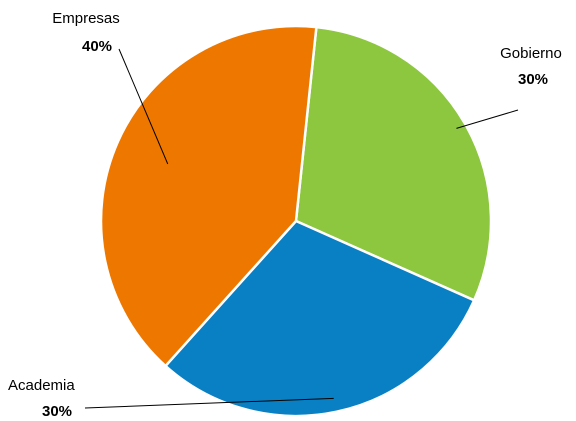 Image resolution: width=576 pixels, height=421 pixels. What do you see at coordinates (209, 403) in the screenshot?
I see `leader-line-academia` at bounding box center [209, 403].